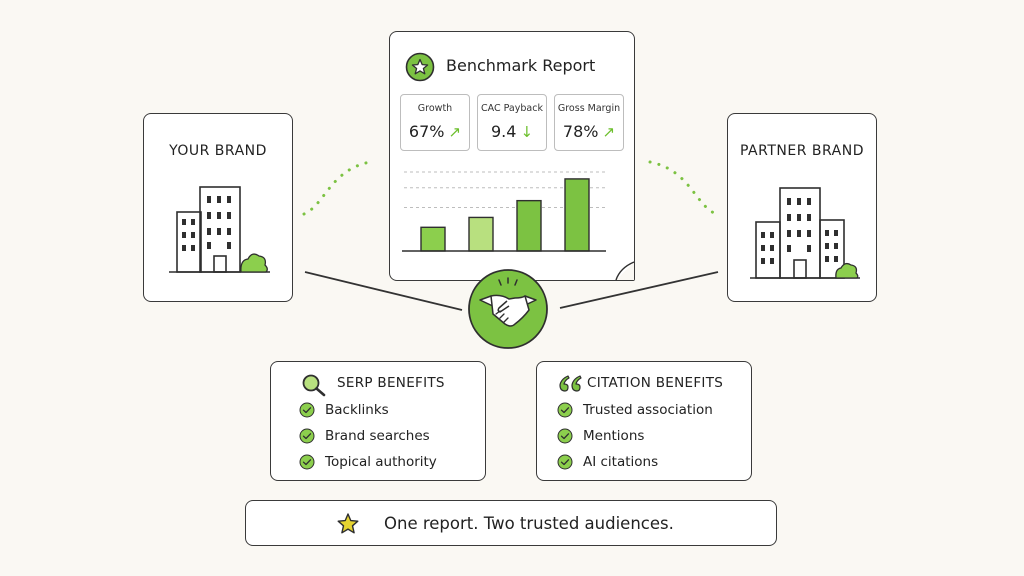 This screenshot has height=576, width=1024. I want to click on quote-icon, so click(570, 383).